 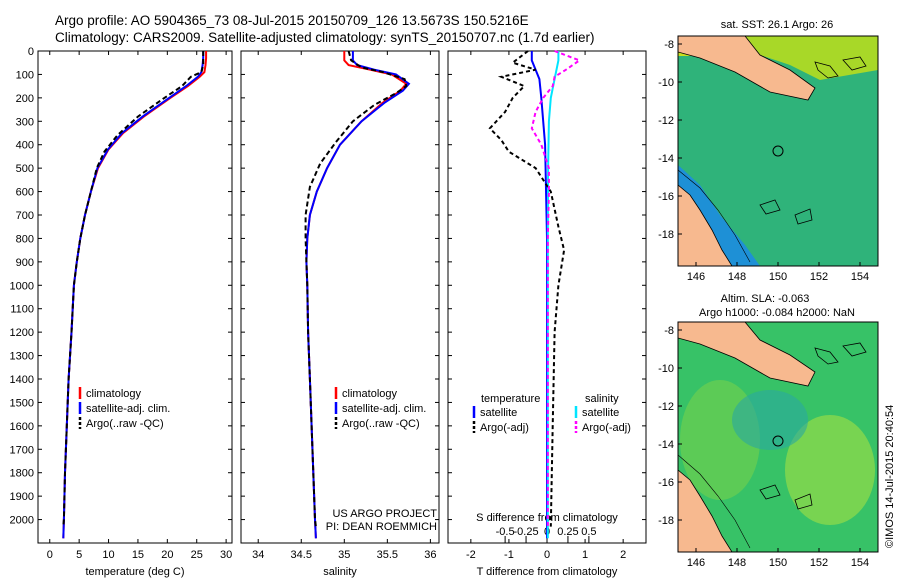 What do you see at coordinates (22, 427) in the screenshot?
I see `depth-tick-label: 1600` at bounding box center [22, 427].